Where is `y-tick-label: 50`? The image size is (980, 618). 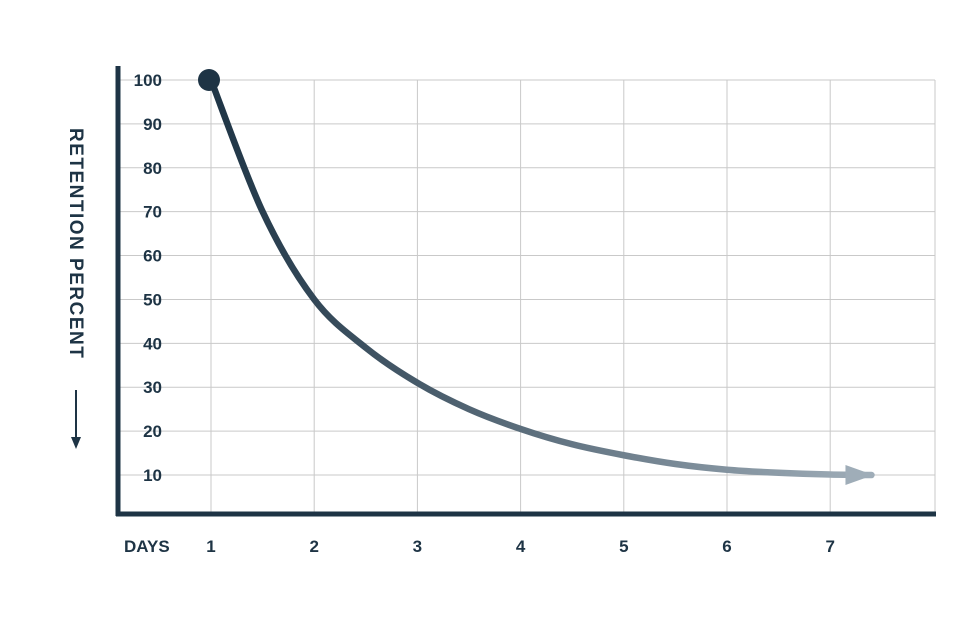
y-tick-label: 50 is located at coordinates (152, 299).